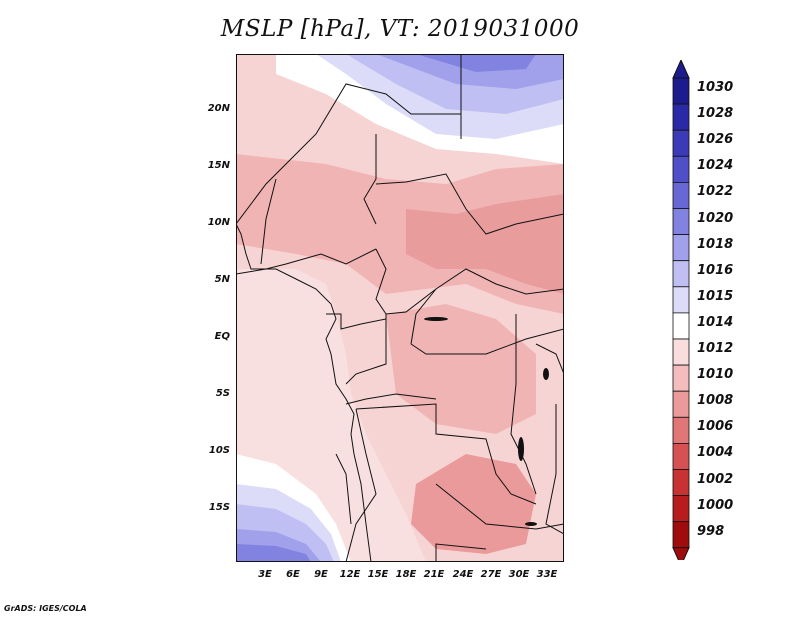 This screenshot has width=800, height=618. Describe the element at coordinates (715, 427) in the screenshot. I see `colorbar-label: 1006` at that location.